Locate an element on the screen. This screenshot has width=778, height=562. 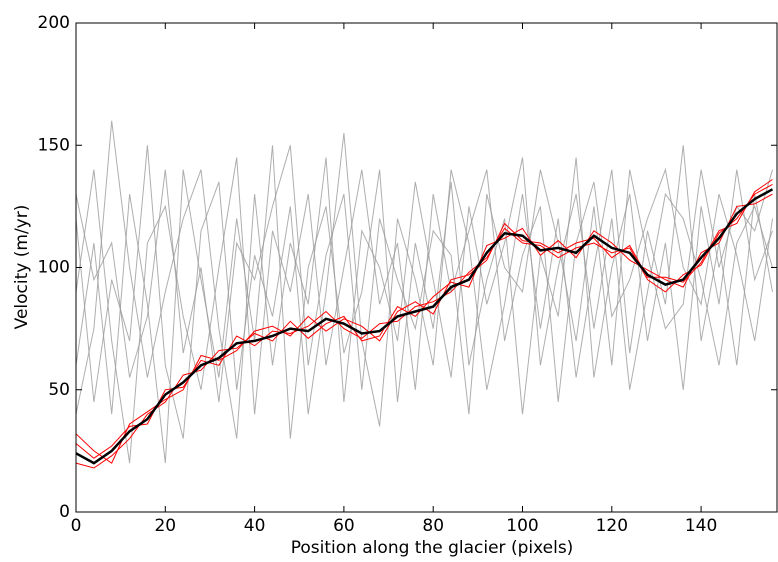
y-tick-label: 50 is located at coordinates (59, 390).